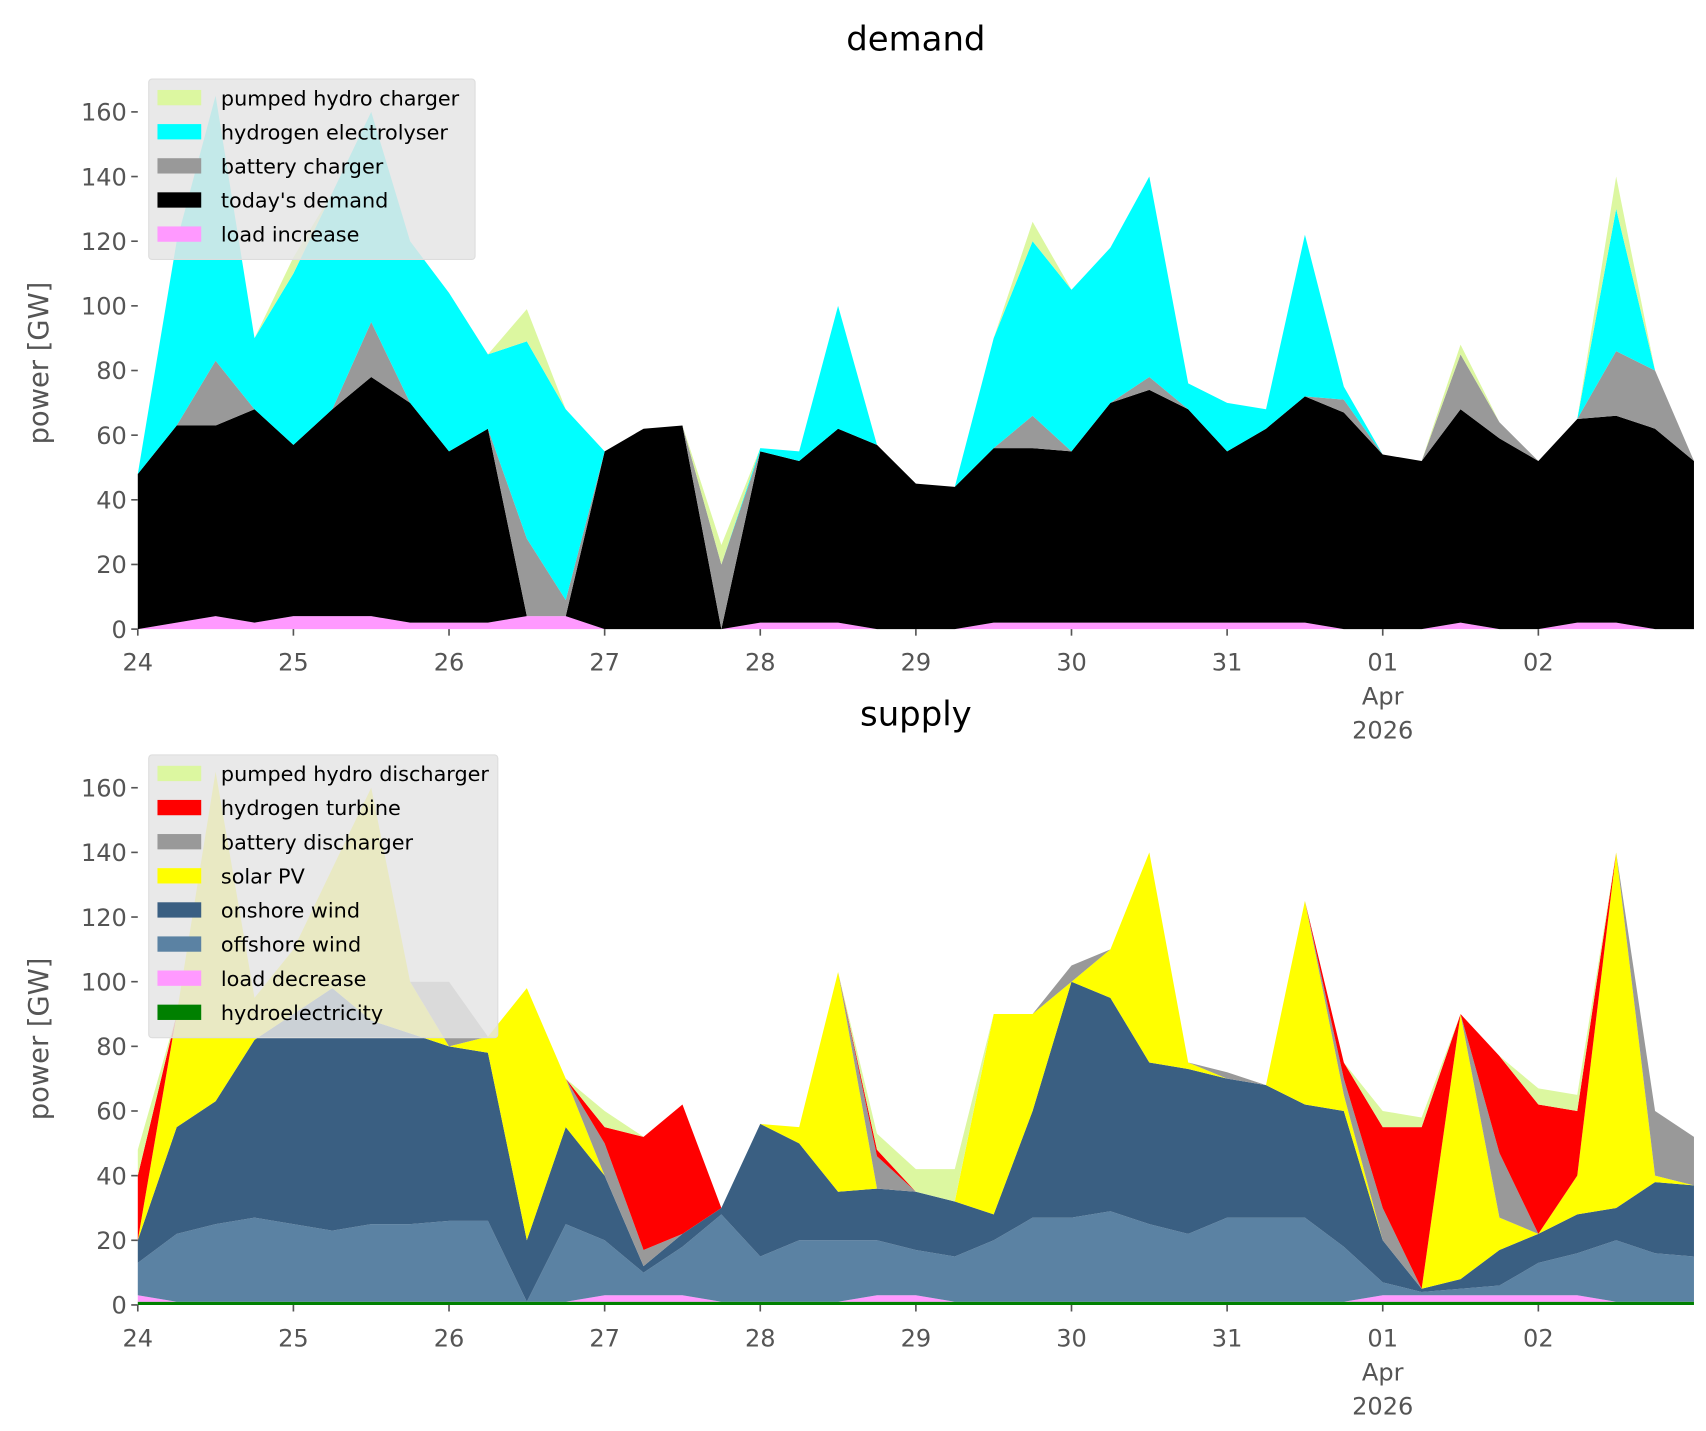  I want to click on chart-title: supply, so click(916, 713).